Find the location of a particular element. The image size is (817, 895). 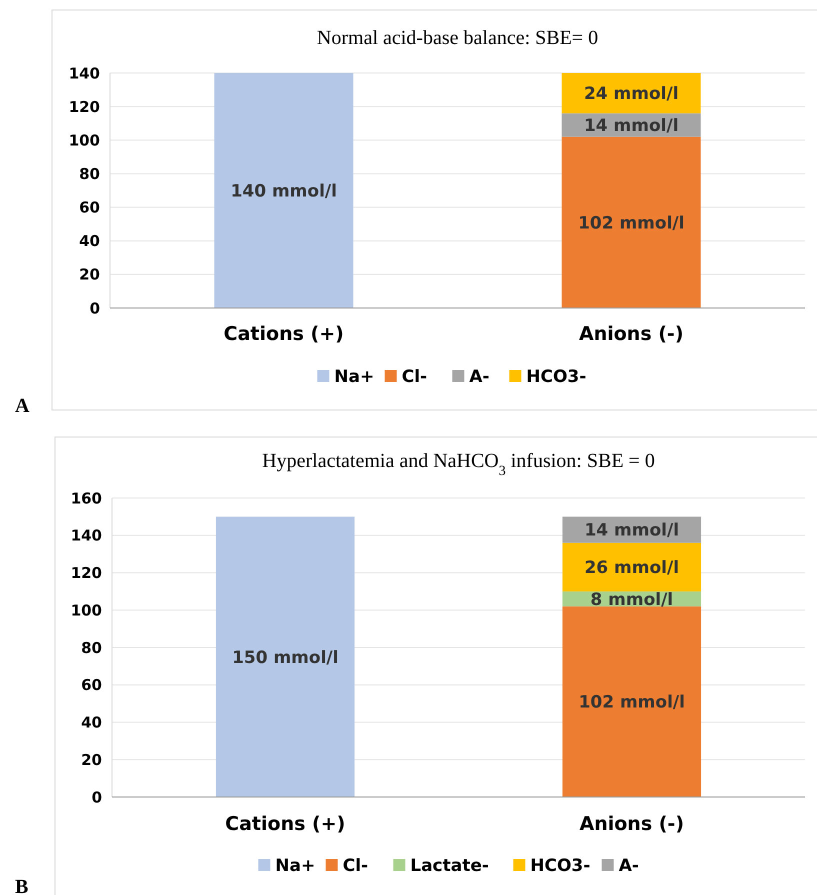

data-label: 26 mmol/l is located at coordinates (632, 568).